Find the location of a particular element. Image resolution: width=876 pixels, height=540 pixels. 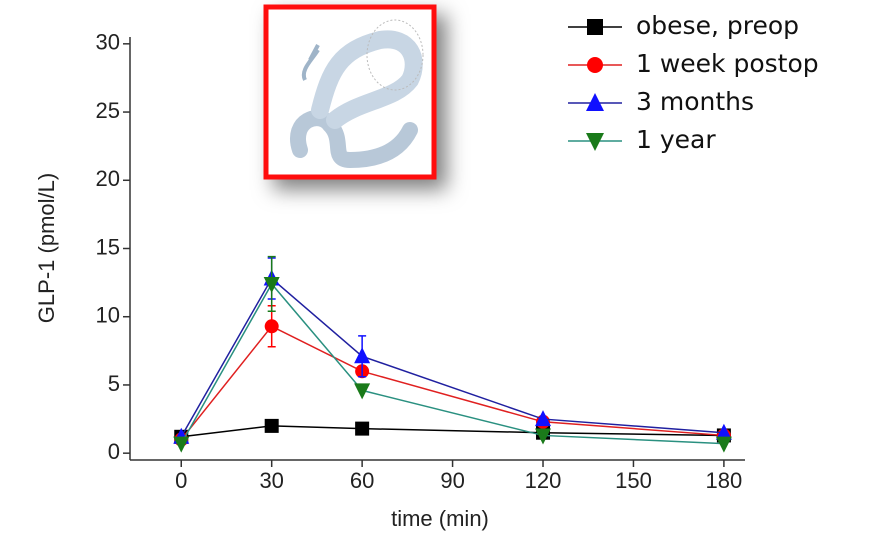

legend-label: 3 months is located at coordinates (695, 101).